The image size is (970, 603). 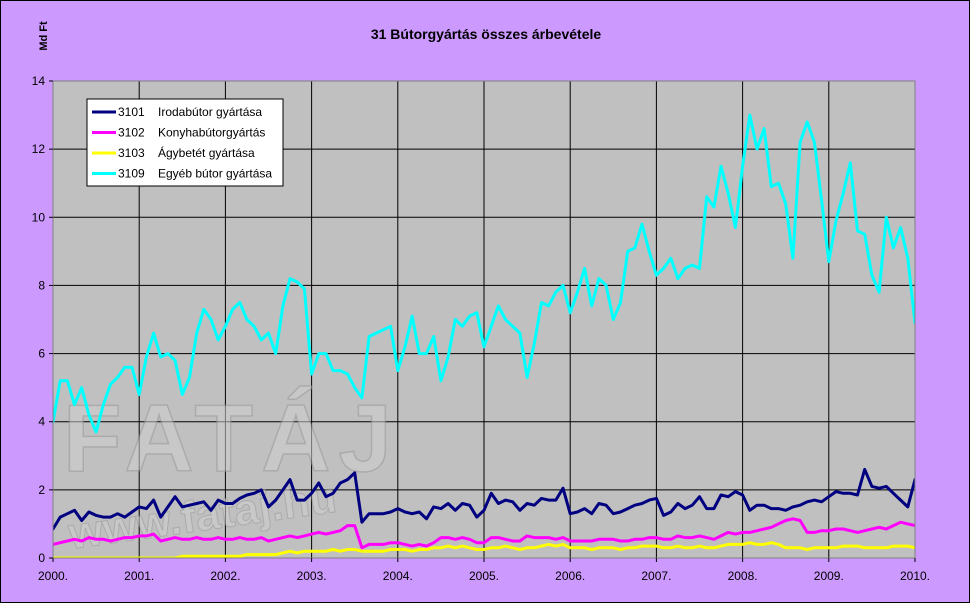 What do you see at coordinates (41, 422) in the screenshot?
I see `y-tick-label: 4` at bounding box center [41, 422].